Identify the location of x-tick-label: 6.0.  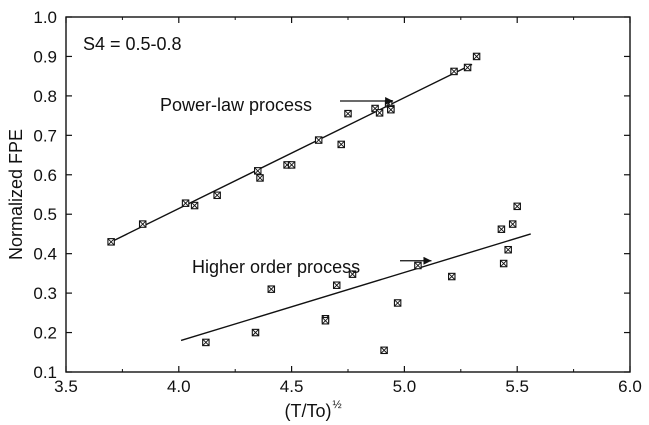
(630, 386).